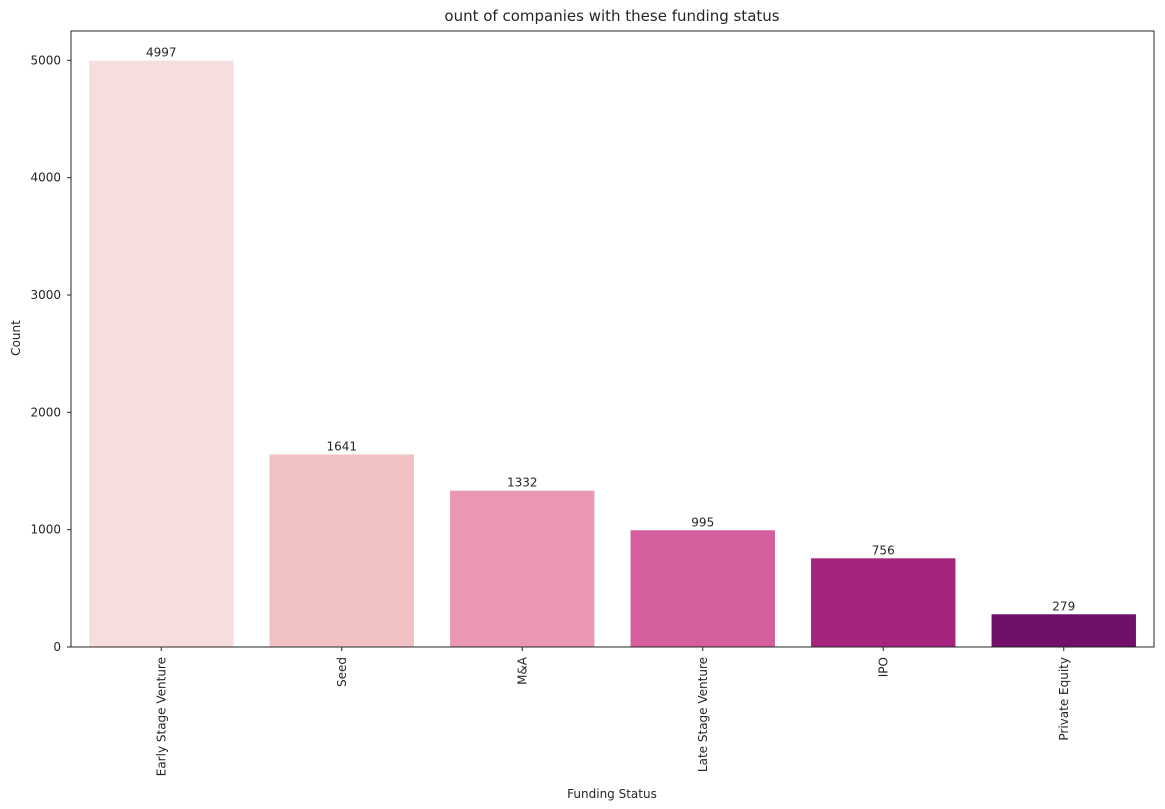 This screenshot has width=1165, height=809. Describe the element at coordinates (341, 446) in the screenshot. I see `bar-value-label: 1641` at that location.